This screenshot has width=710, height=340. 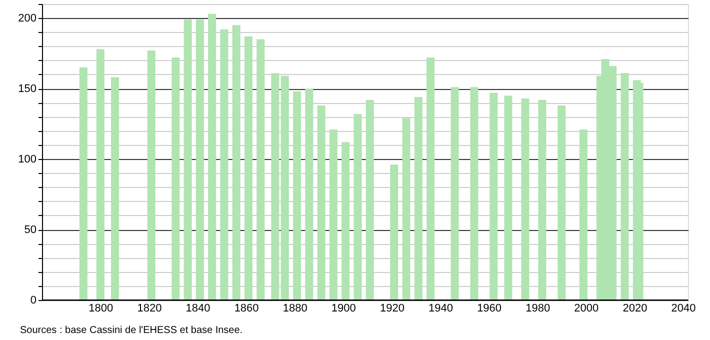 What do you see at coordinates (295, 308) in the screenshot?
I see `x-tick-label: 1880` at bounding box center [295, 308].